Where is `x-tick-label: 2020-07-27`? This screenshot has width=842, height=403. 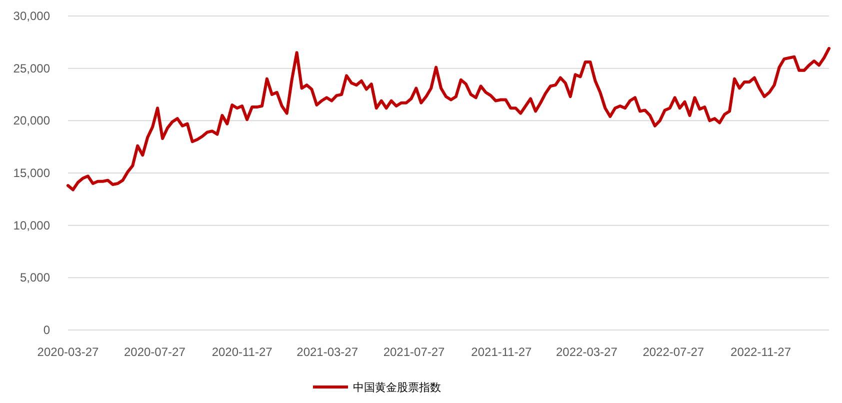 x-tick-label: 2020-07-27 is located at coordinates (155, 352).